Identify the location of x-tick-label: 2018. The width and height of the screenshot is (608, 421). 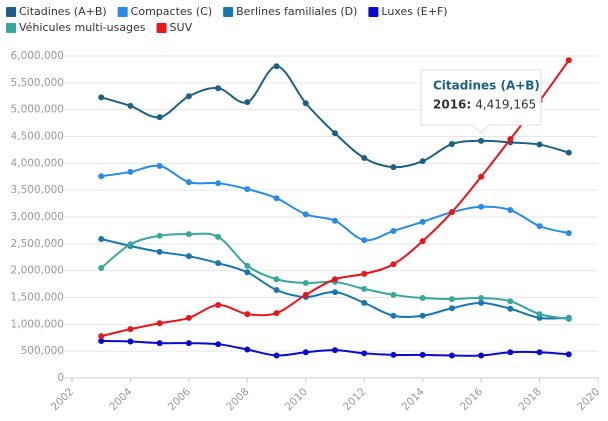
(529, 399).